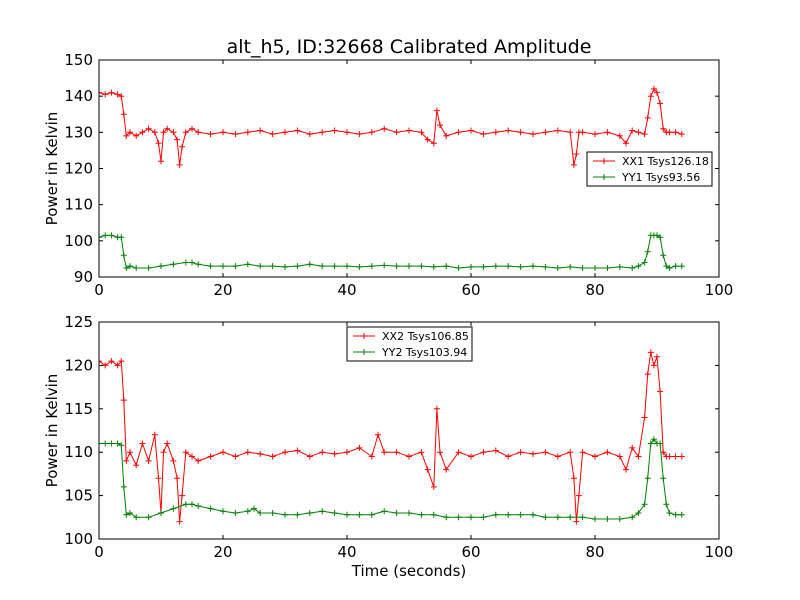 Image resolution: width=800 pixels, height=600 pixels. I want to click on x-tick-label: 20, so click(222, 552).